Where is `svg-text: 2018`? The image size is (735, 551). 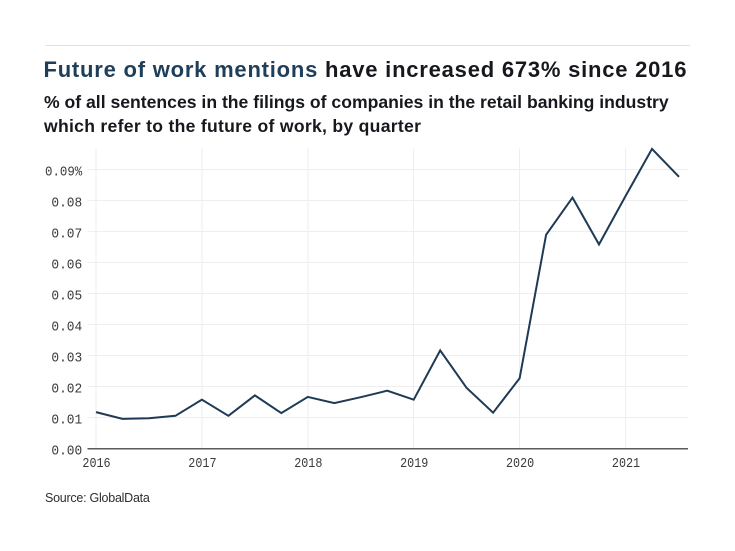
svg-text: 2018 is located at coordinates (308, 464).